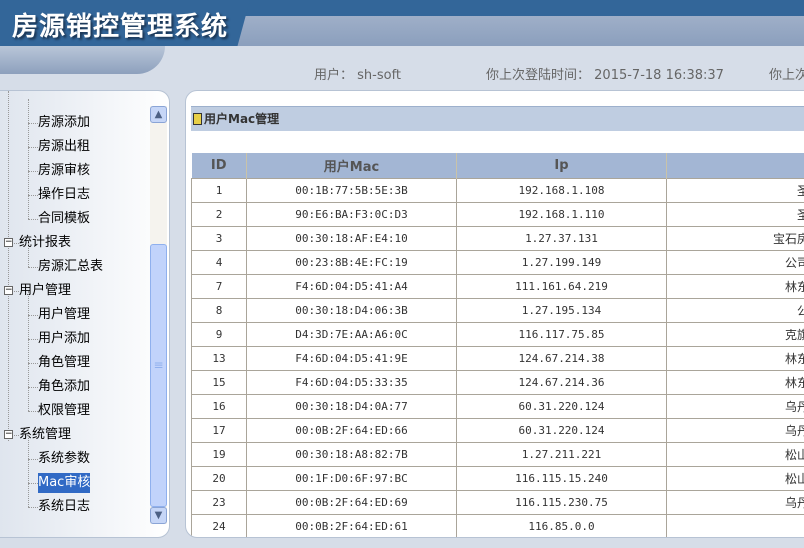 The image size is (804, 548). I want to click on scroll-up-icon: ▲, so click(158, 114).